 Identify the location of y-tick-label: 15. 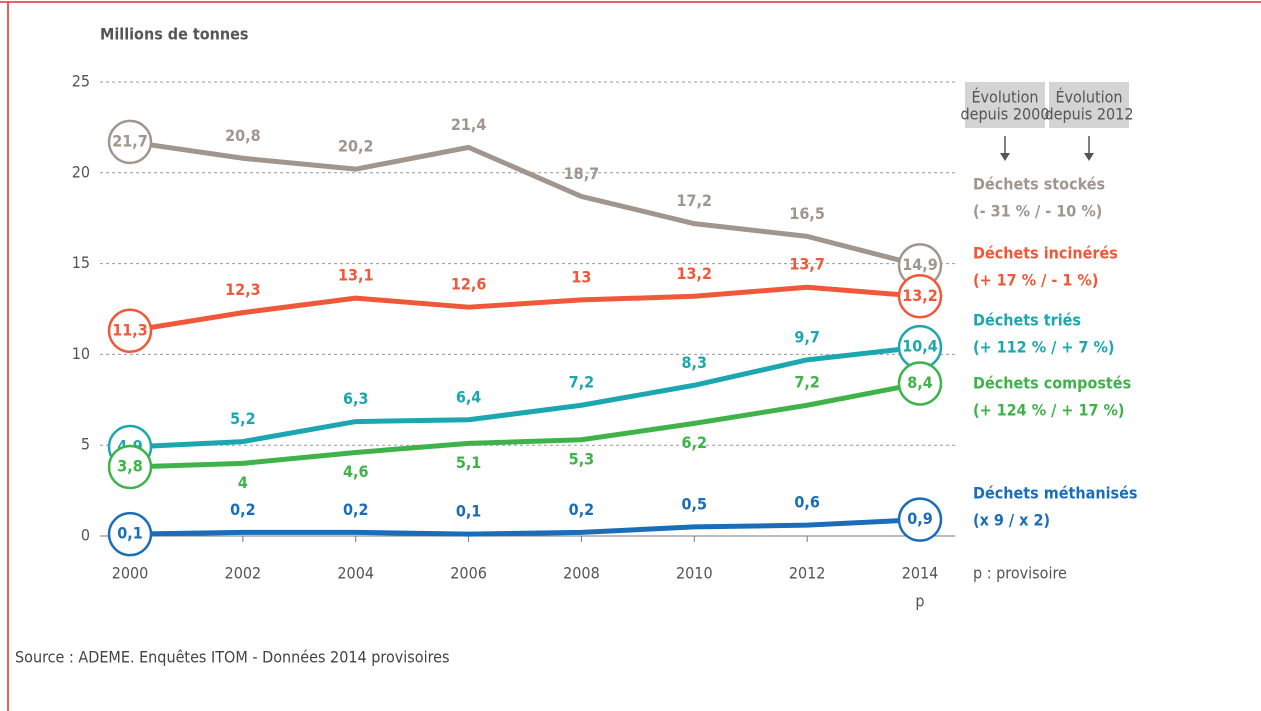
(81, 262).